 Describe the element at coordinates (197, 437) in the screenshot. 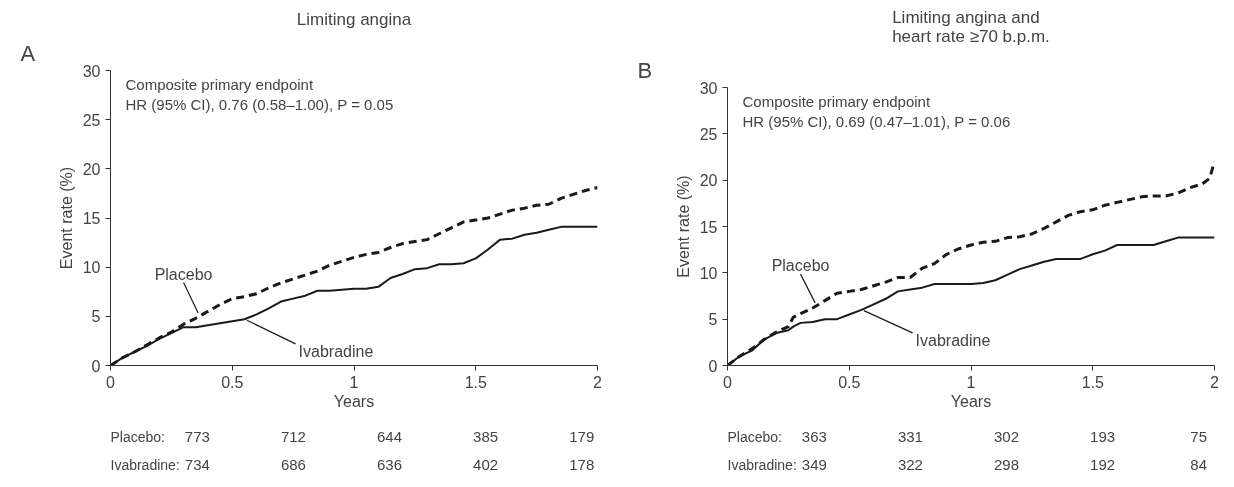

I see `text: 773` at that location.